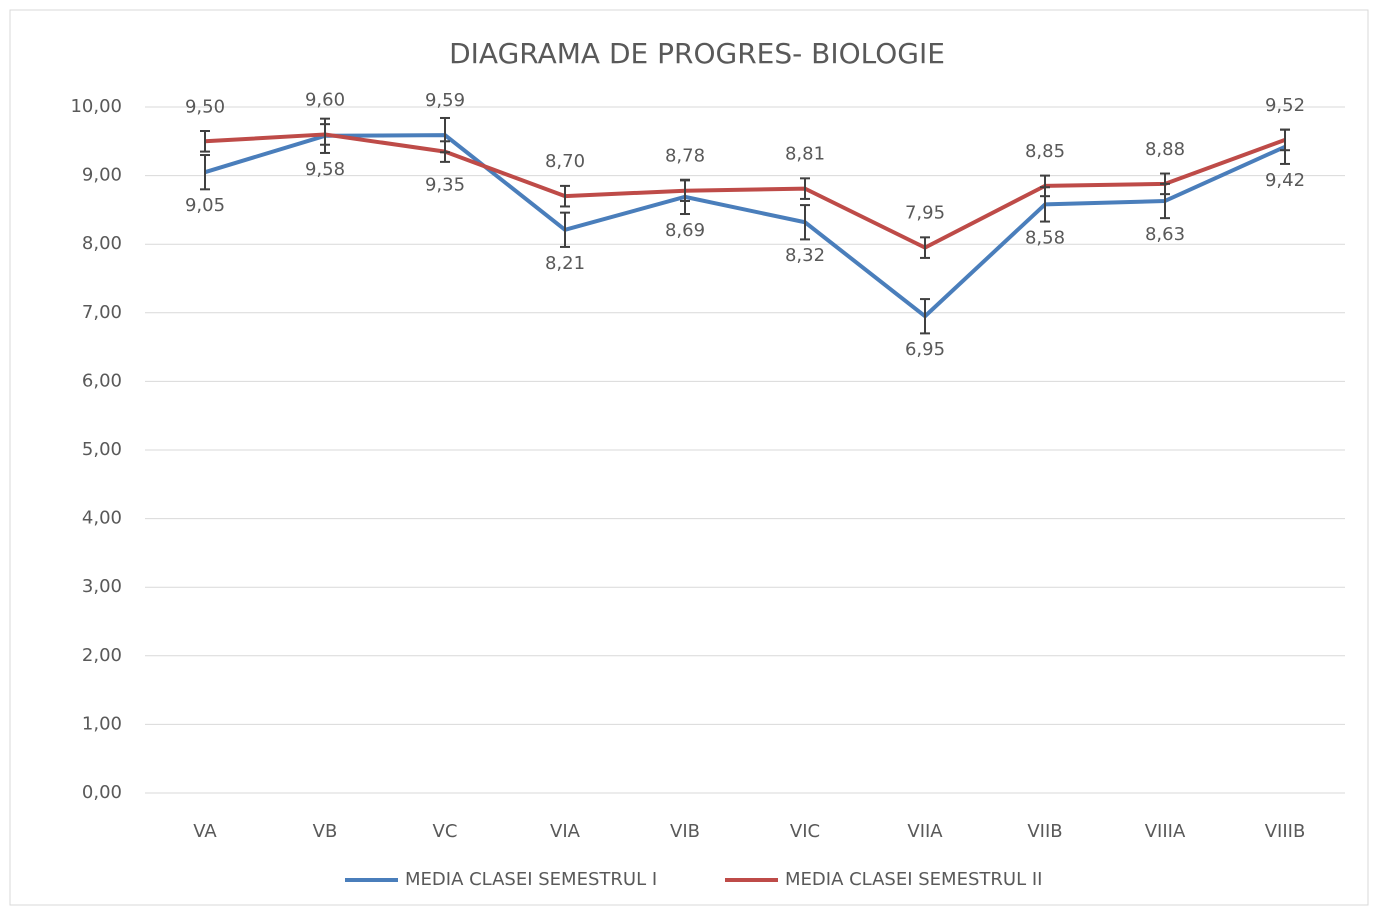  I want to click on y-tick-label: 9,00, so click(102, 175).